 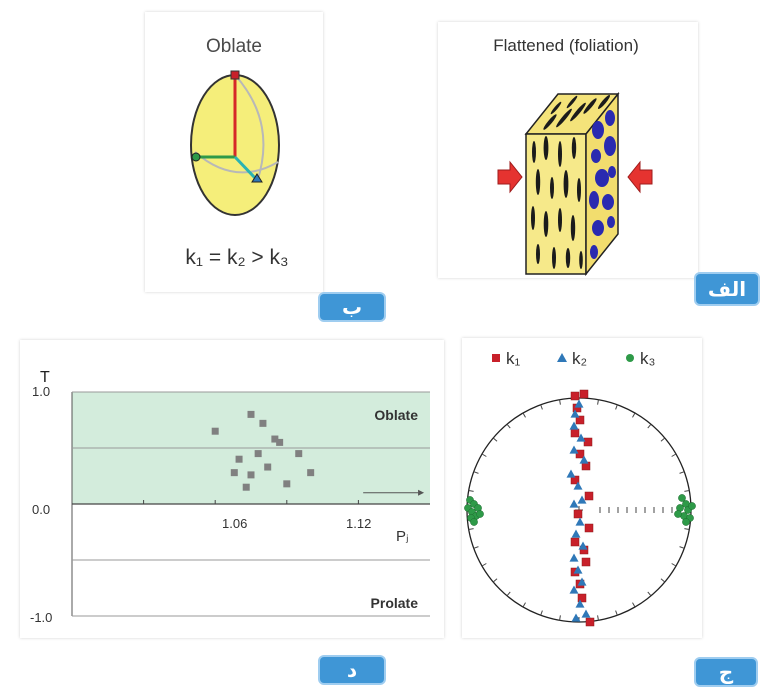 What do you see at coordinates (726, 672) in the screenshot?
I see `badge-jim: ج` at bounding box center [726, 672].